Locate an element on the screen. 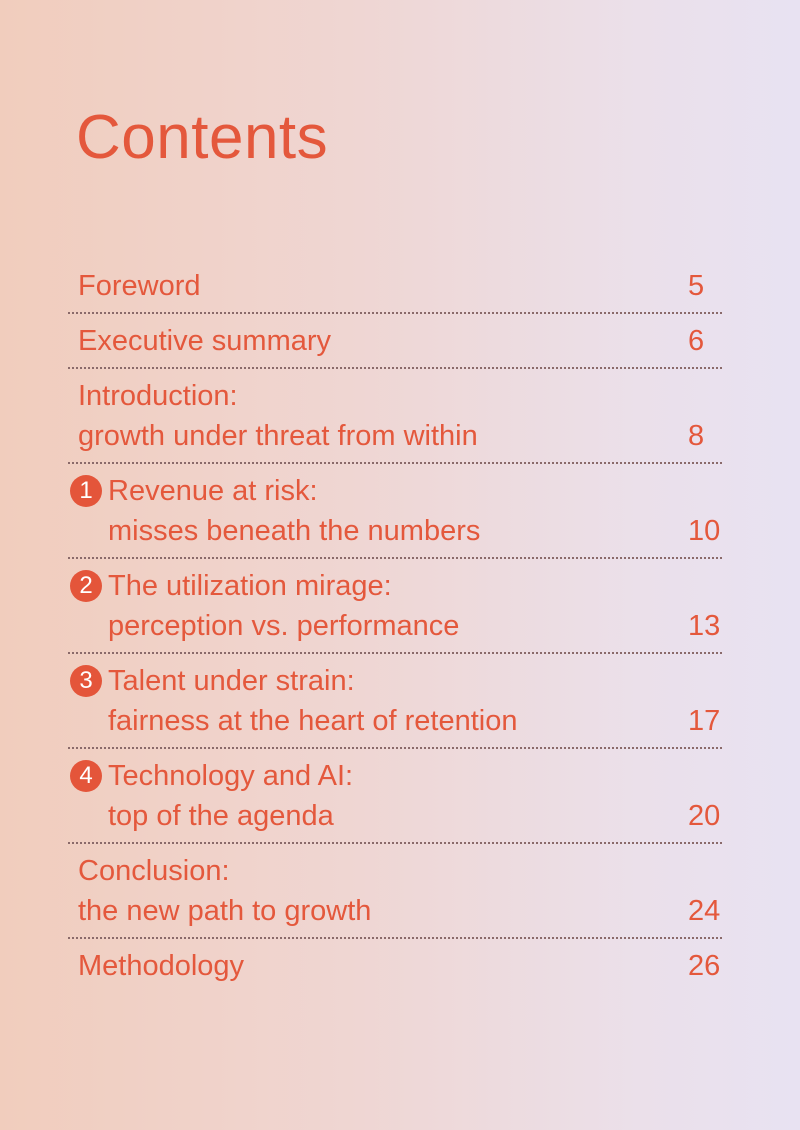 The height and width of the screenshot is (1130, 800). page-number: 17 is located at coordinates (704, 721).